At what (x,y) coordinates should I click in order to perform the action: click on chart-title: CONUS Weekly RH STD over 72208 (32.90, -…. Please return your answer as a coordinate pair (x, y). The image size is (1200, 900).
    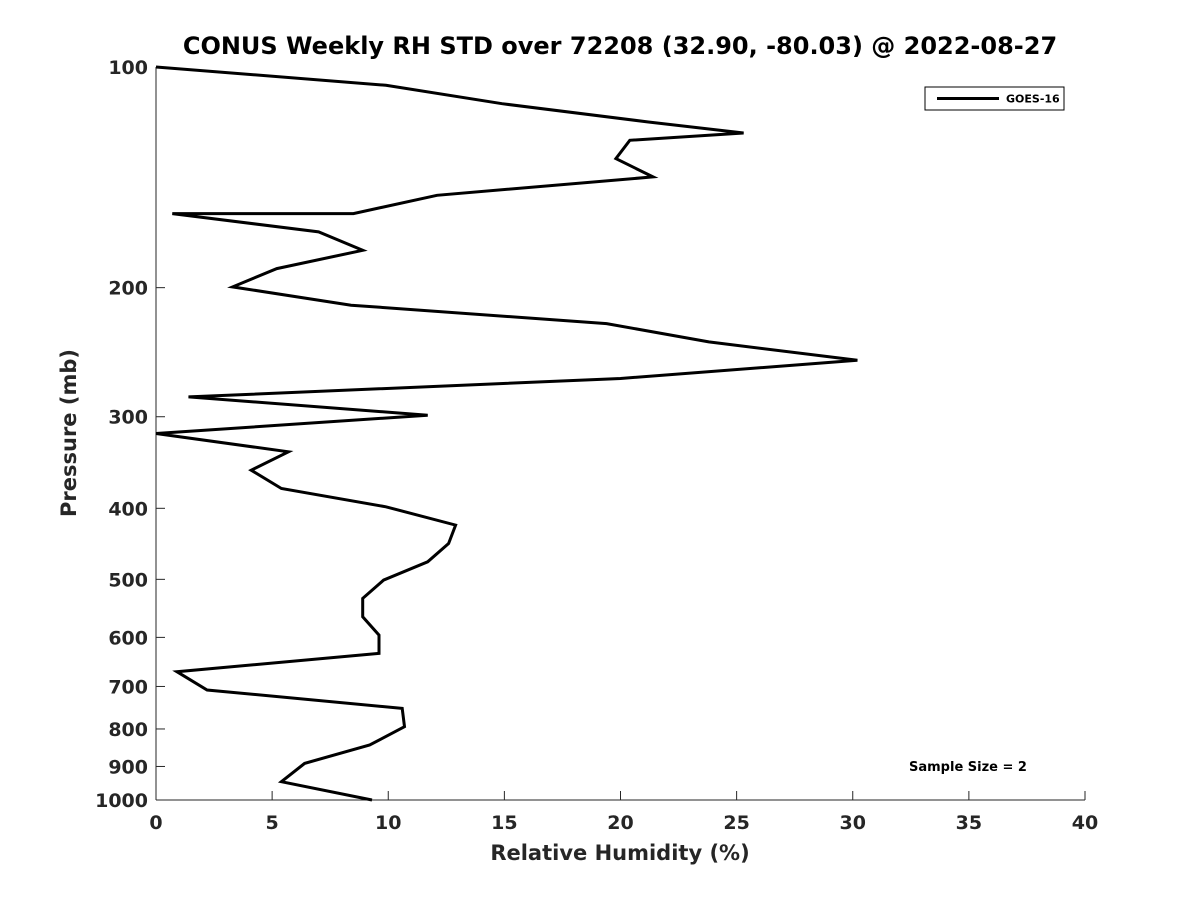
    Looking at the image, I should click on (620, 46).